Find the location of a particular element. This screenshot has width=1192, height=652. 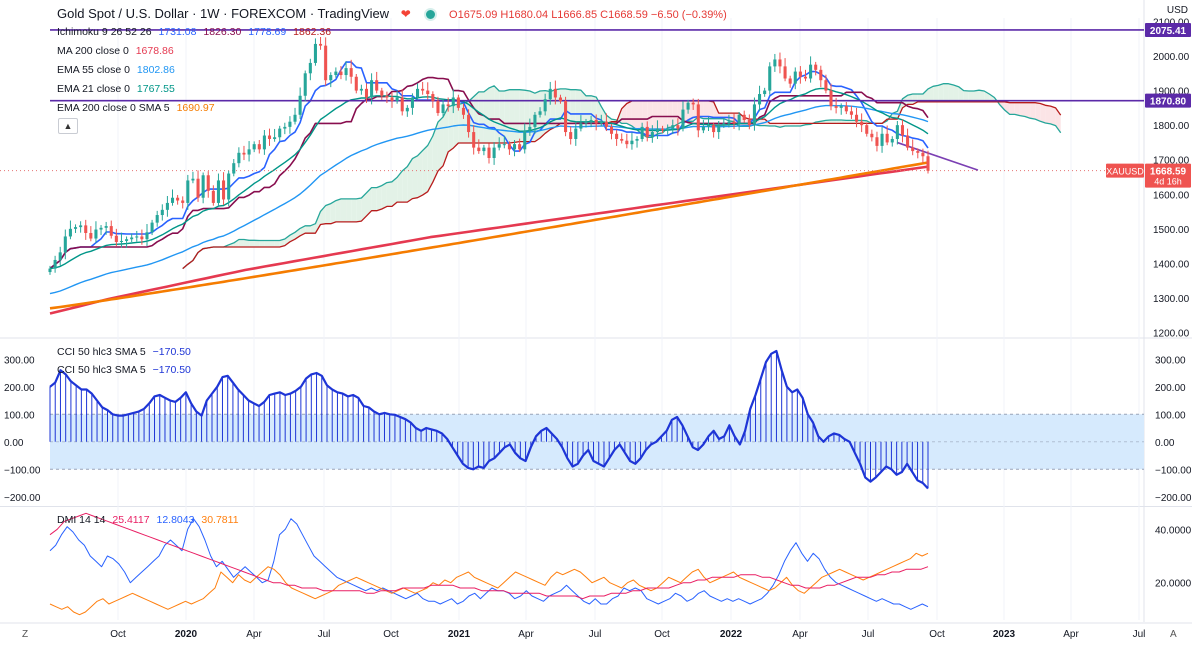

legend-ema55: EMA 55 close 0 1802.86 is located at coordinates (116, 70).